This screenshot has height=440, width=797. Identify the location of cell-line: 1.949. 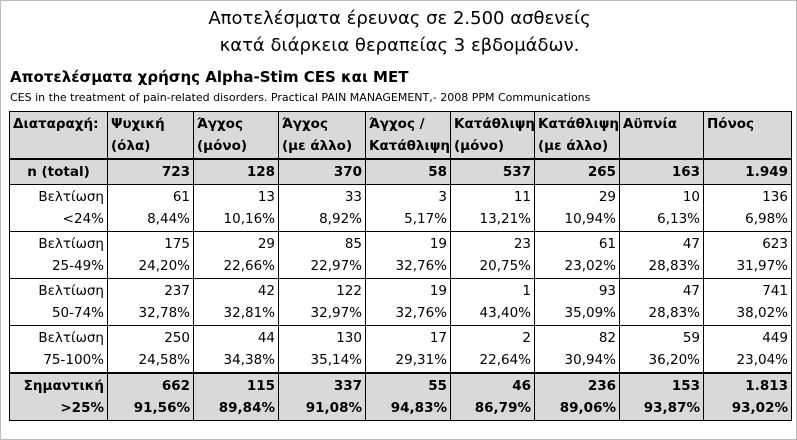
(766, 172).